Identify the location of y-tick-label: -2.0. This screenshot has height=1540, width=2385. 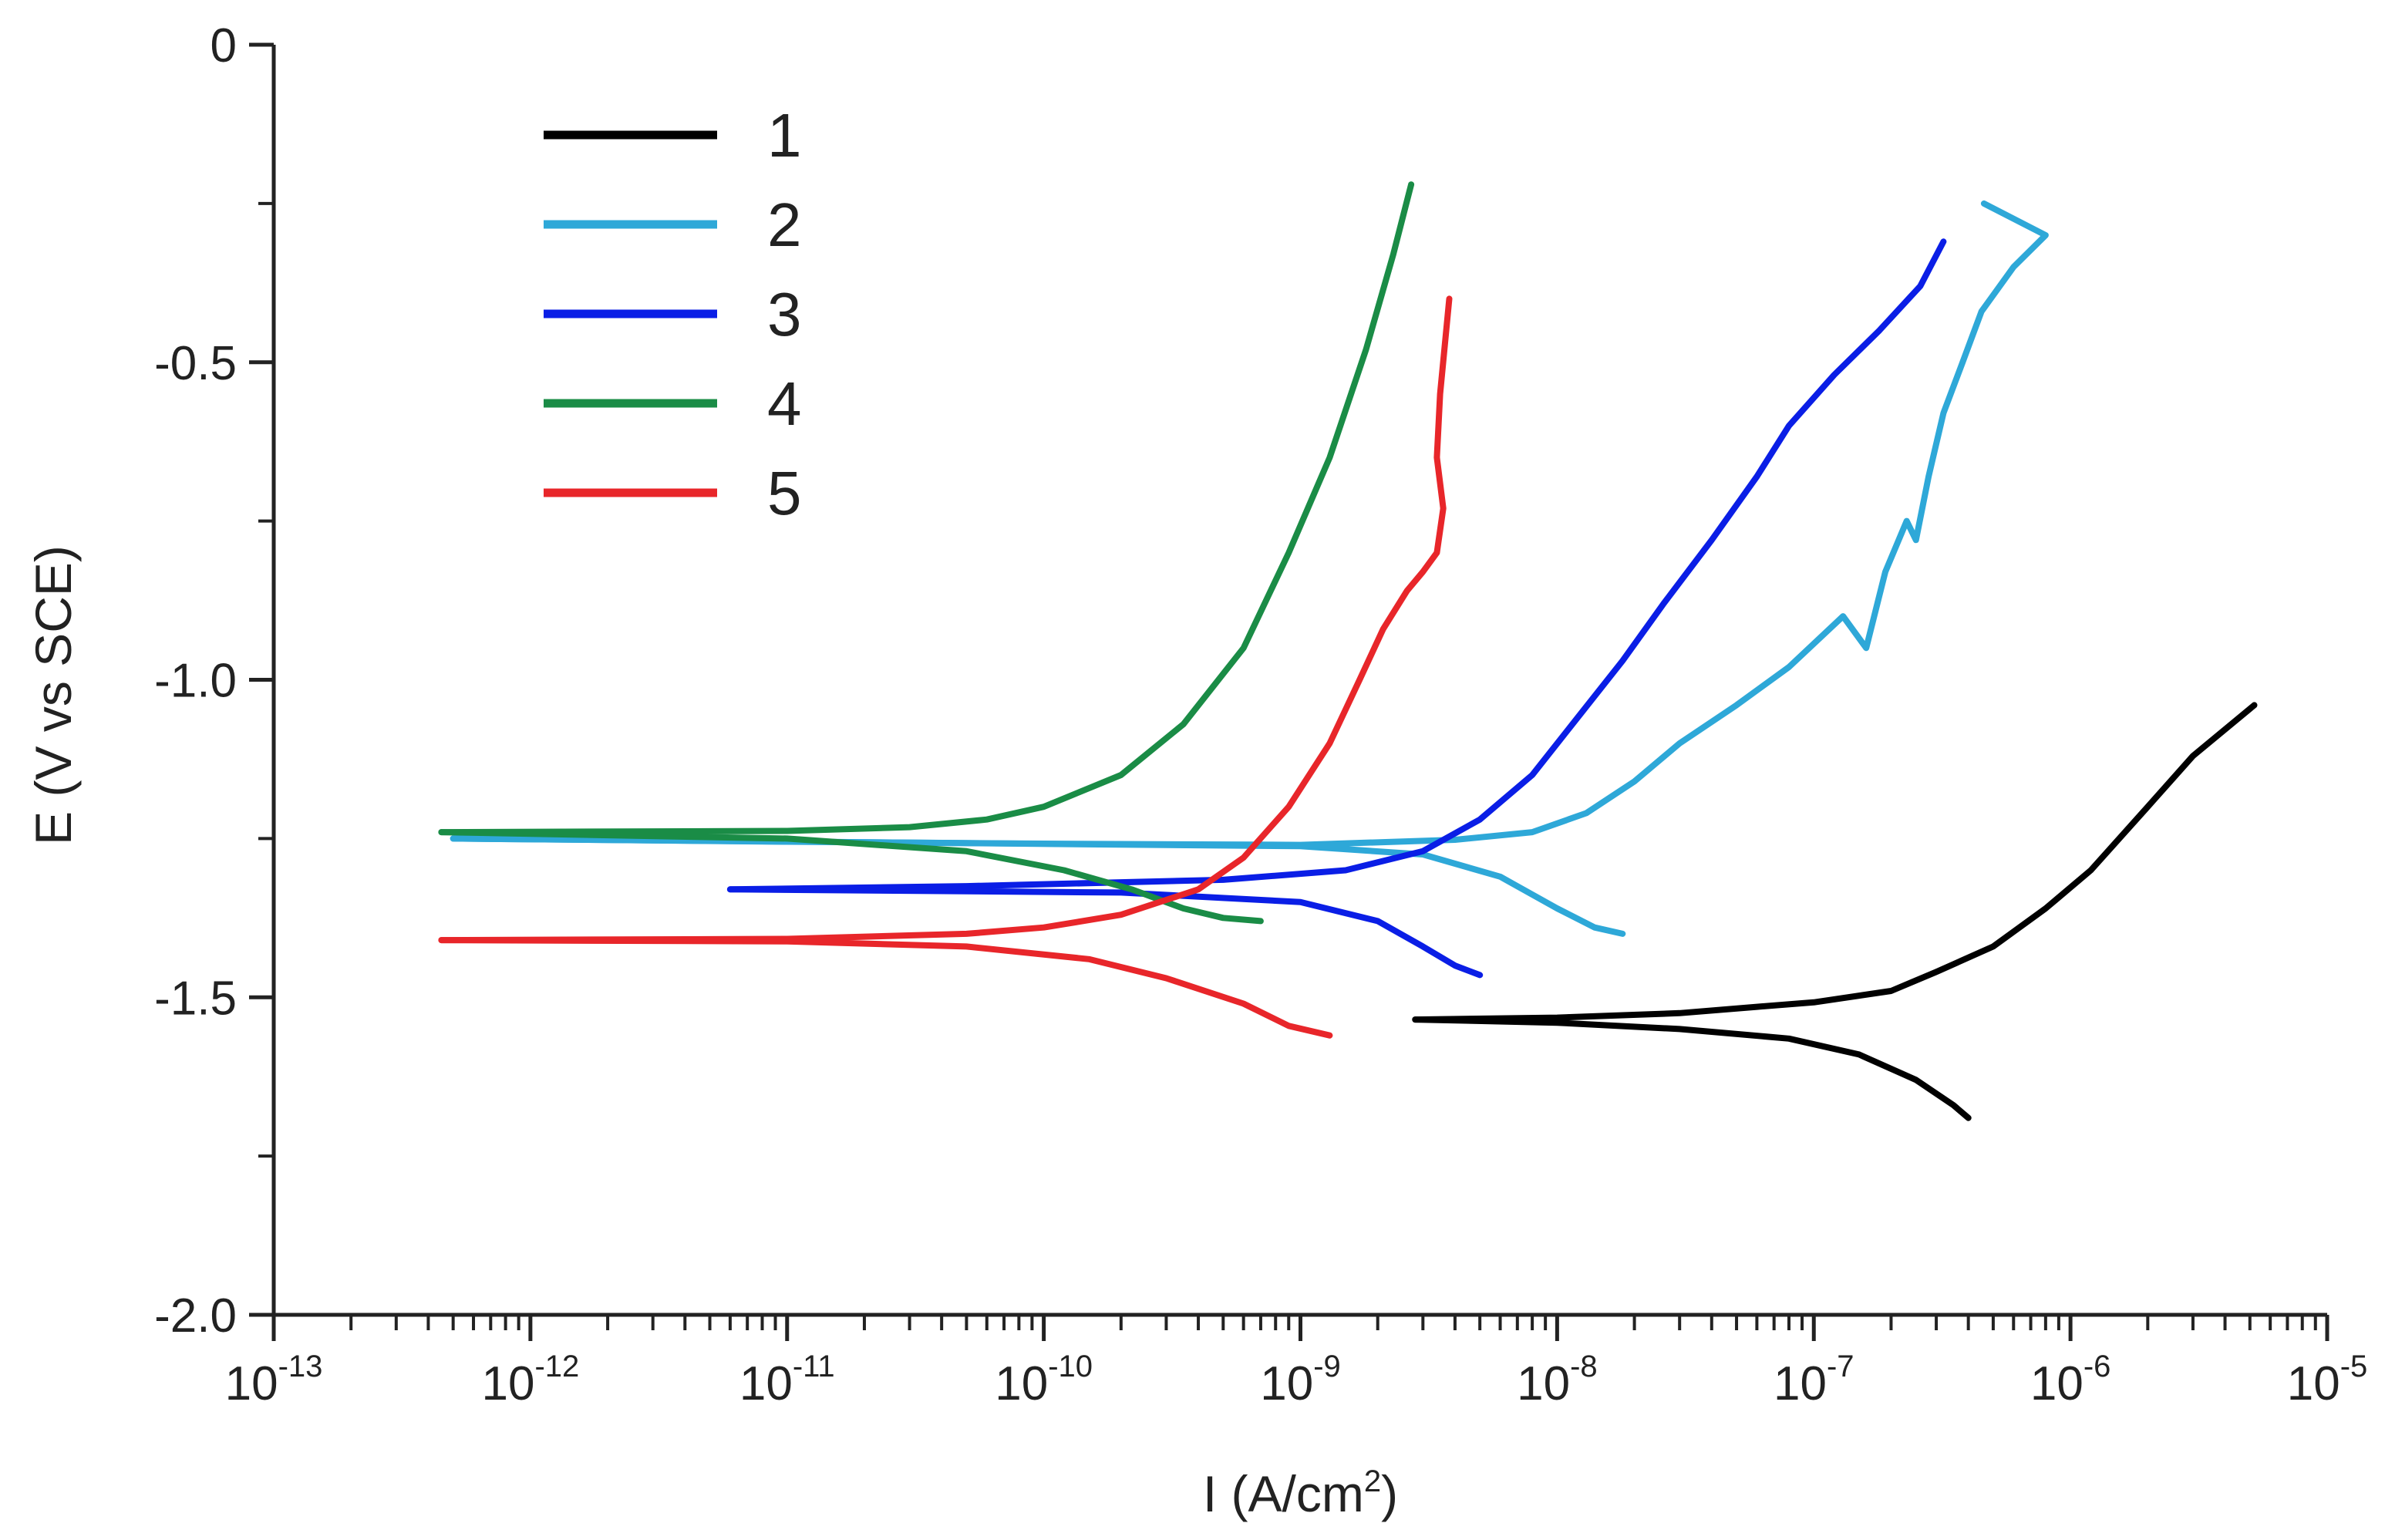
(195, 1316).